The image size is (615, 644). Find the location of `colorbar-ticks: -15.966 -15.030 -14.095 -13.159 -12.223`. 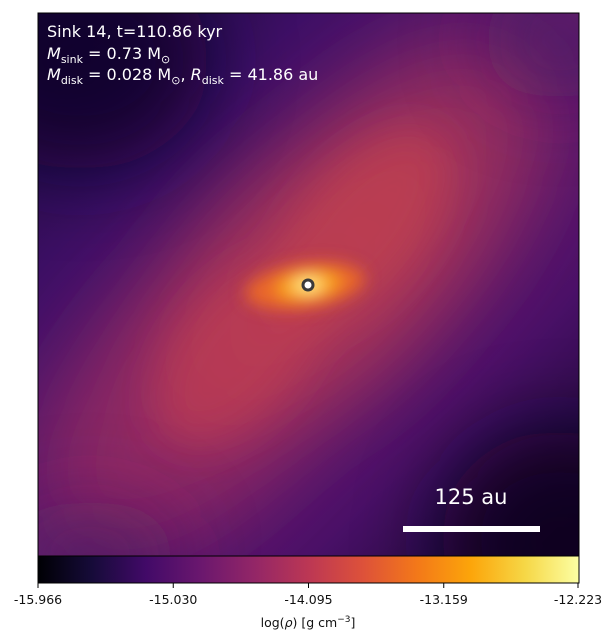

colorbar-ticks: -15.966 -15.030 -14.095 -13.159 -12.223 is located at coordinates (308, 595).